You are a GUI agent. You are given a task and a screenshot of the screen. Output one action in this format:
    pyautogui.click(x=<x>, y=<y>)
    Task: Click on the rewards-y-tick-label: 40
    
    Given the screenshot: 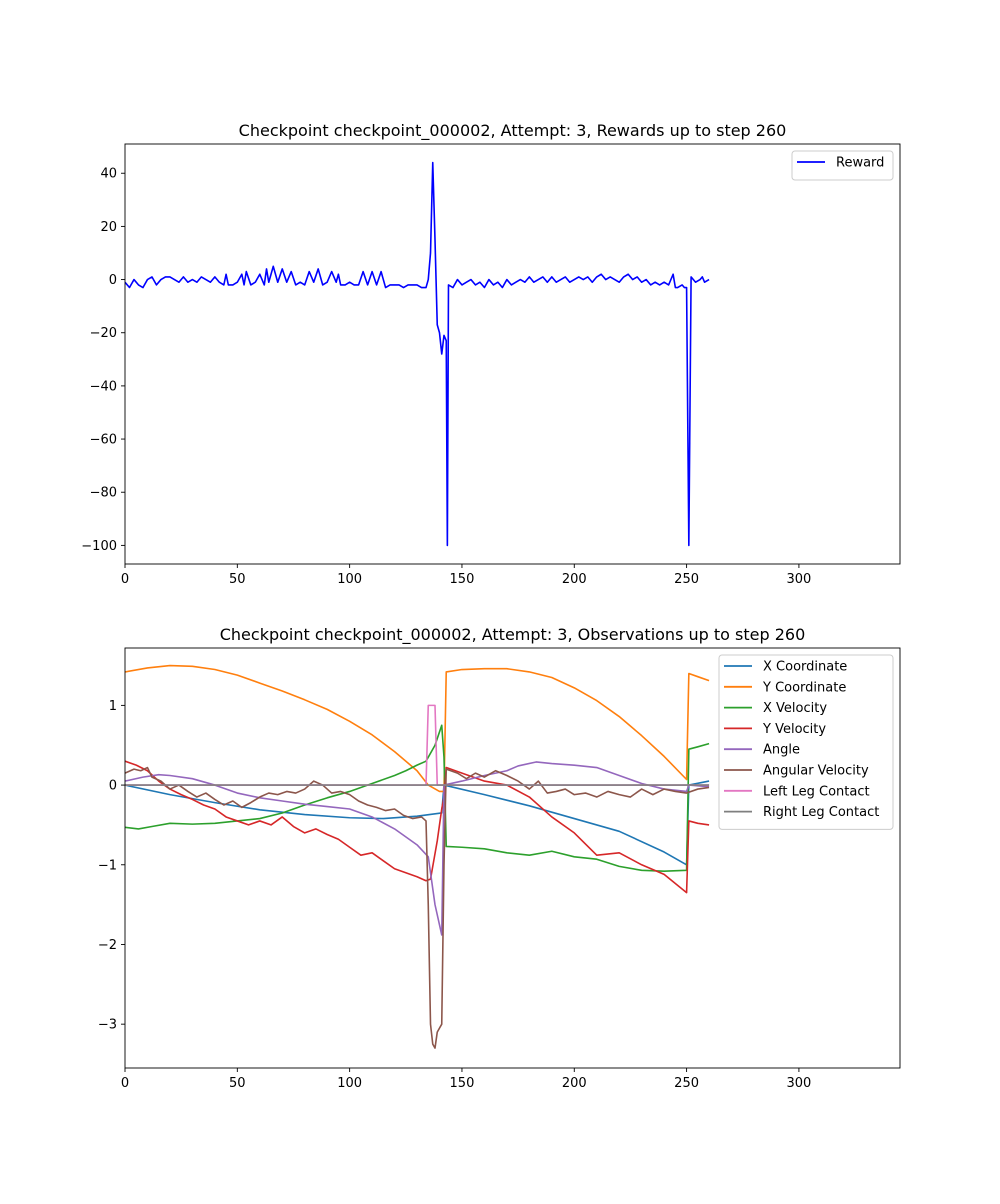 What is the action you would take?
    pyautogui.click(x=108, y=174)
    